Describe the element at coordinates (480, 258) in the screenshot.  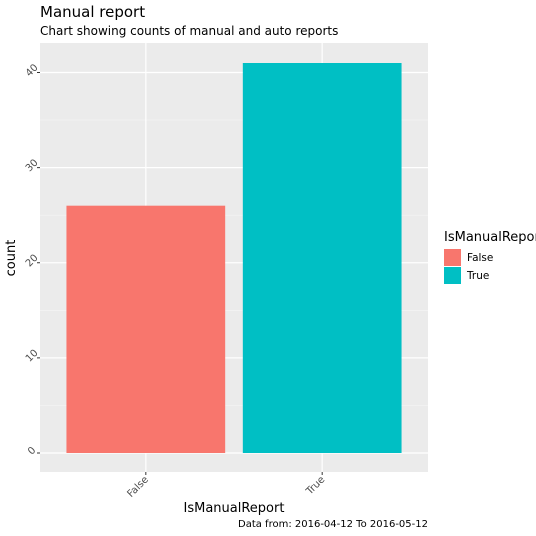
I see `legend-label: False` at that location.